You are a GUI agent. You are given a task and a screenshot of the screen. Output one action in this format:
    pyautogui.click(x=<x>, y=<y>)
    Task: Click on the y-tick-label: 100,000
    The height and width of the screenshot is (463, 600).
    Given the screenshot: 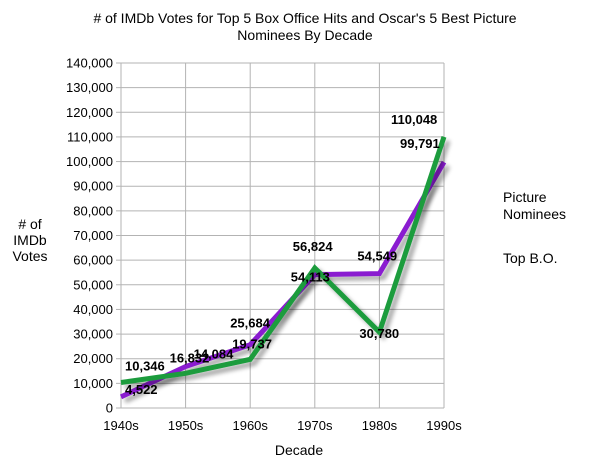 What is the action you would take?
    pyautogui.click(x=89, y=161)
    